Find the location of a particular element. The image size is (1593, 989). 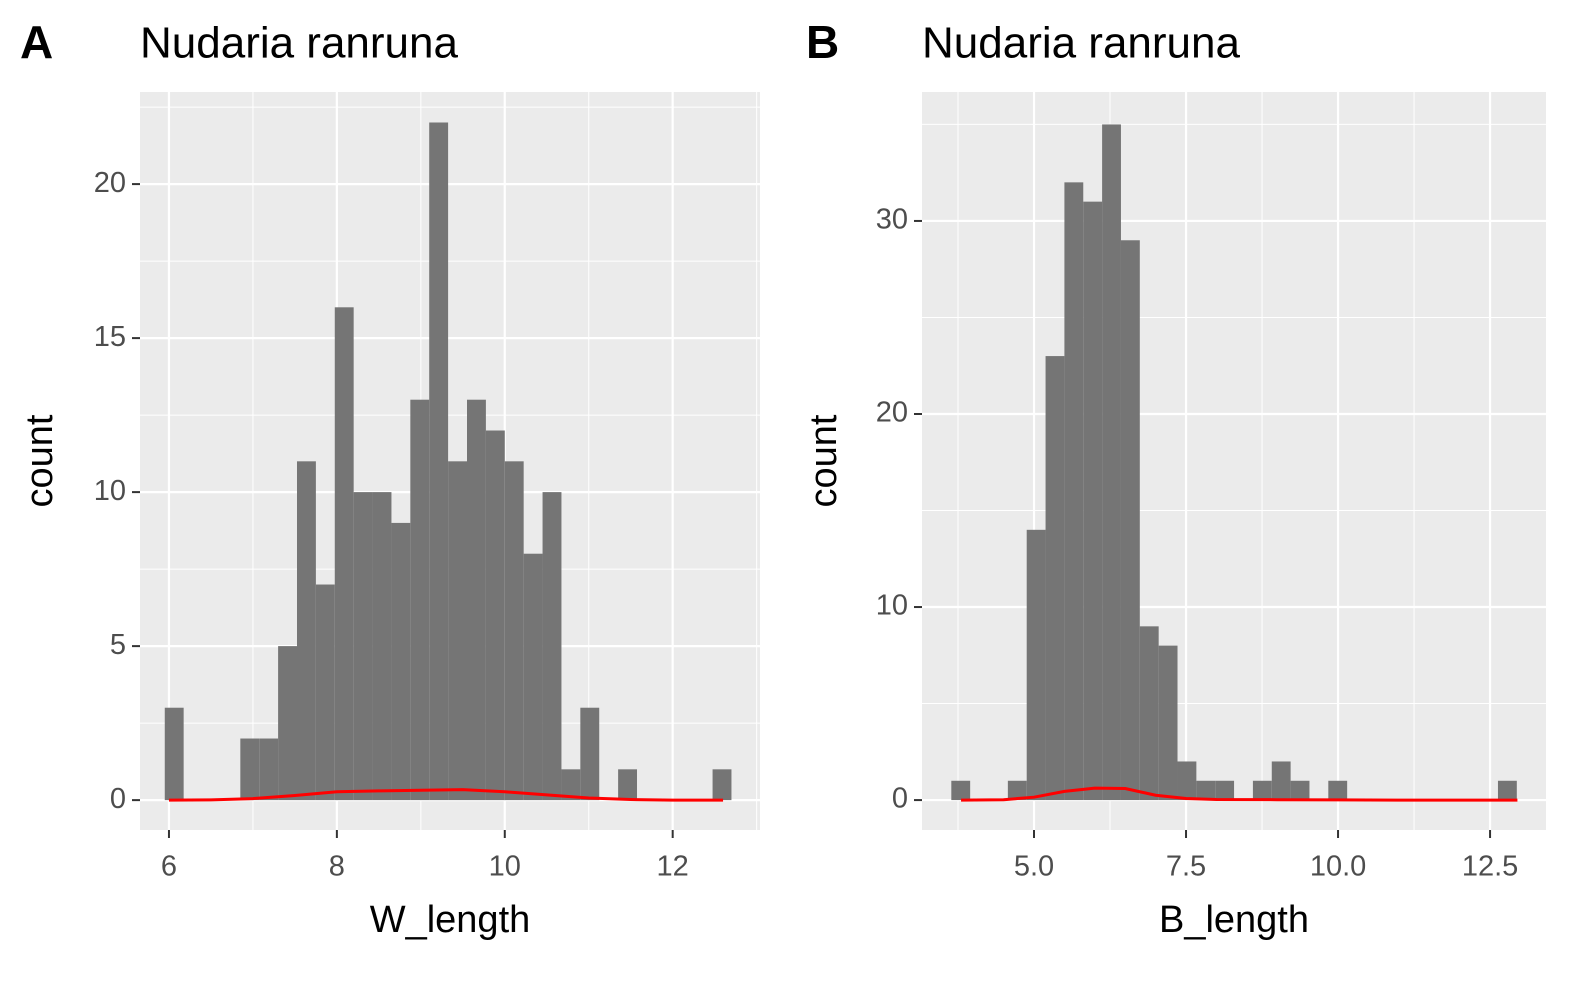

x-tick-label: 7.5 is located at coordinates (1186, 867).